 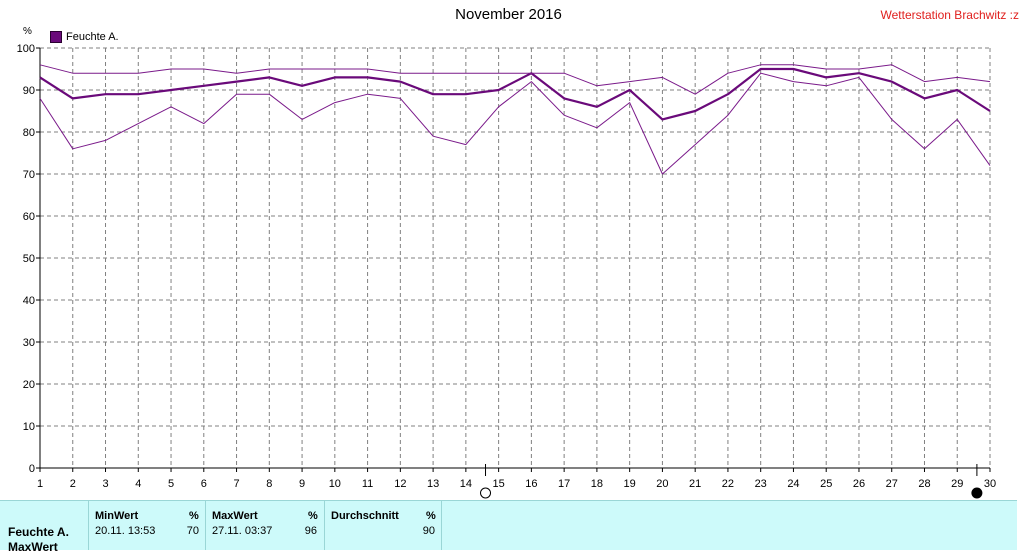 What do you see at coordinates (32, 469) in the screenshot?
I see `y-tick-label: 0` at bounding box center [32, 469].